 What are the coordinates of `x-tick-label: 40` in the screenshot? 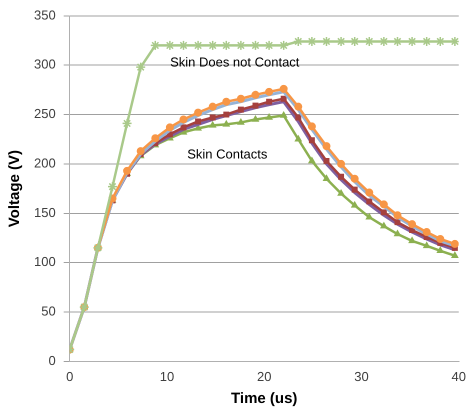 It's located at (459, 376).